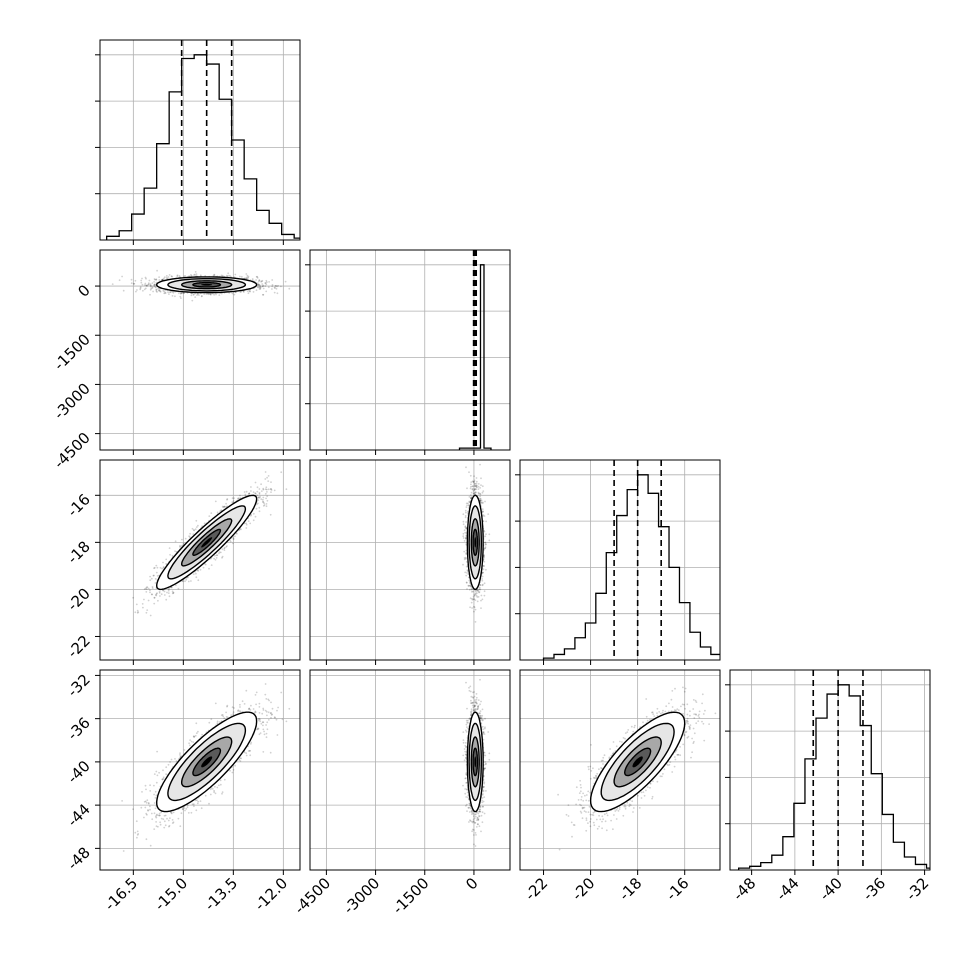 The image size is (970, 970). I want to click on grid, so click(200, 350).